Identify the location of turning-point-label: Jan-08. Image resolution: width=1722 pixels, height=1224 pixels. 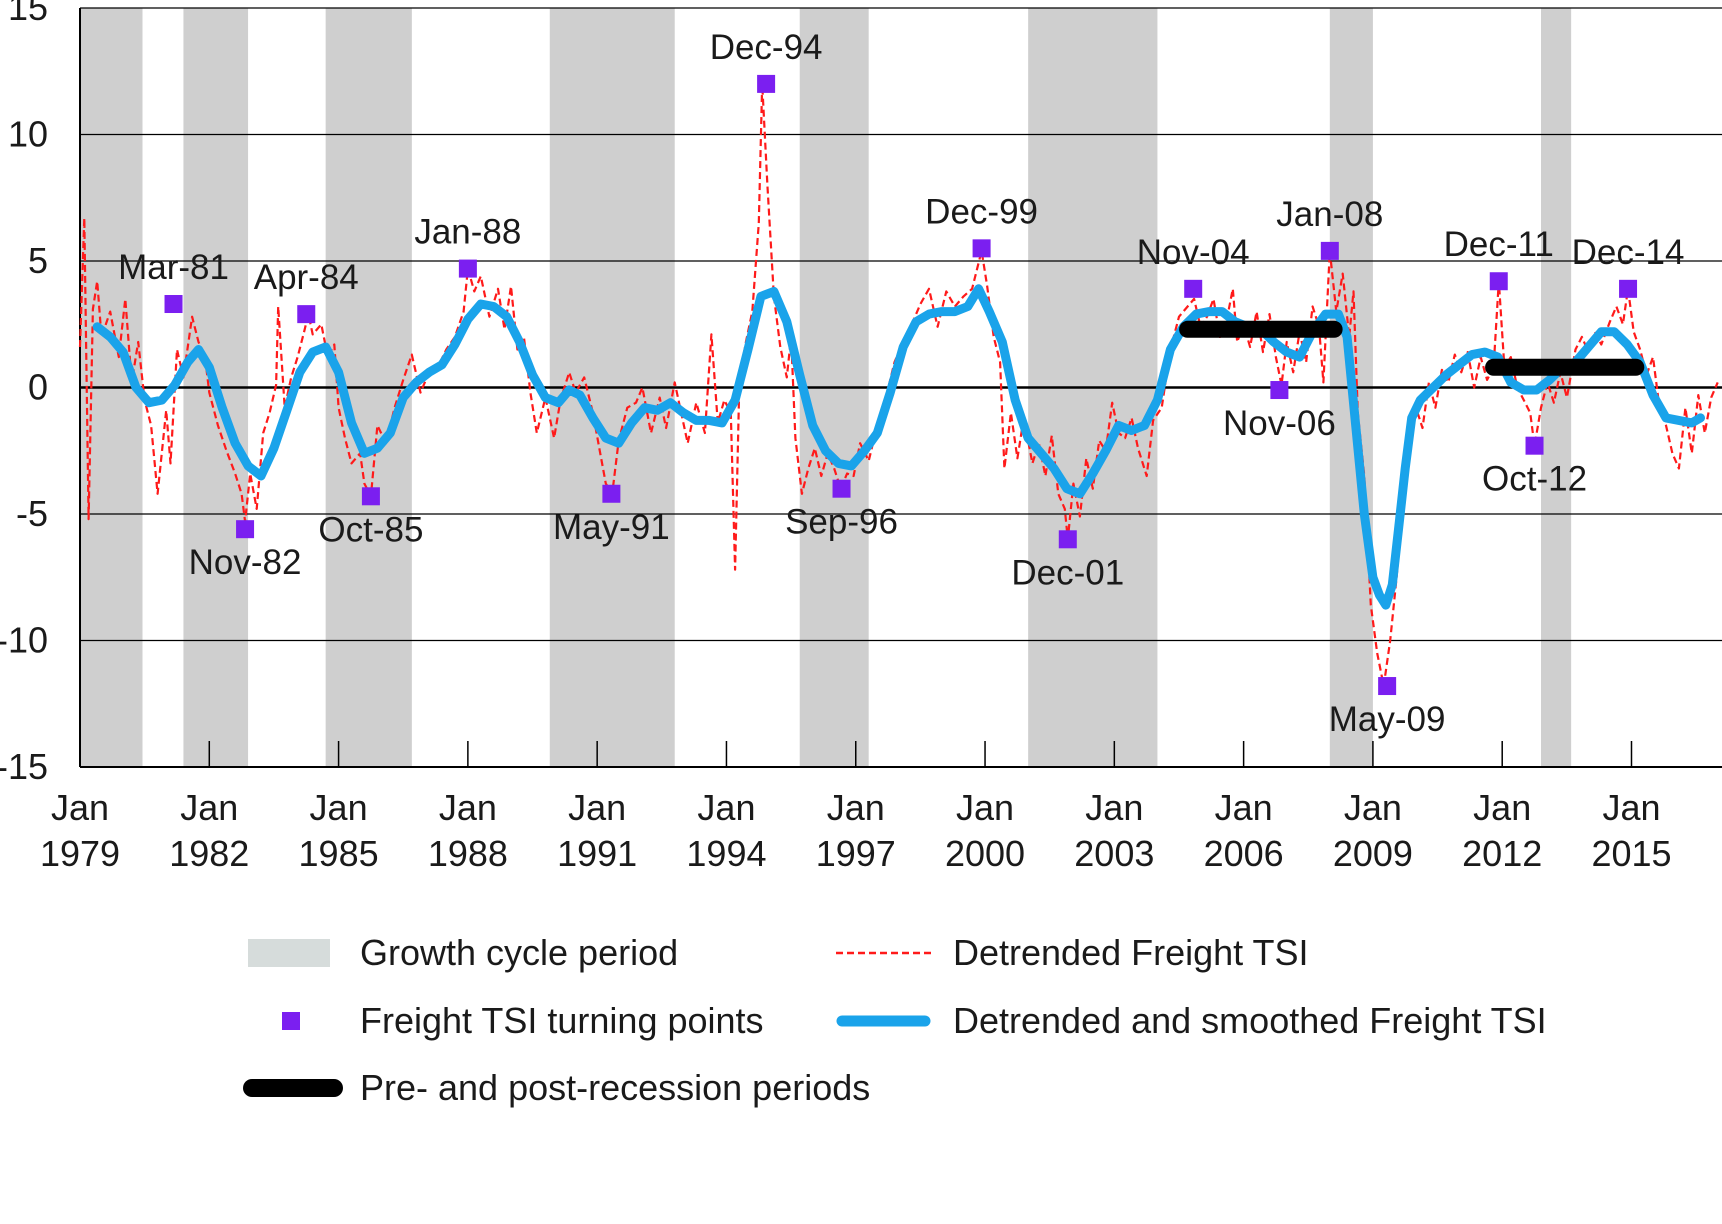
(1329, 214).